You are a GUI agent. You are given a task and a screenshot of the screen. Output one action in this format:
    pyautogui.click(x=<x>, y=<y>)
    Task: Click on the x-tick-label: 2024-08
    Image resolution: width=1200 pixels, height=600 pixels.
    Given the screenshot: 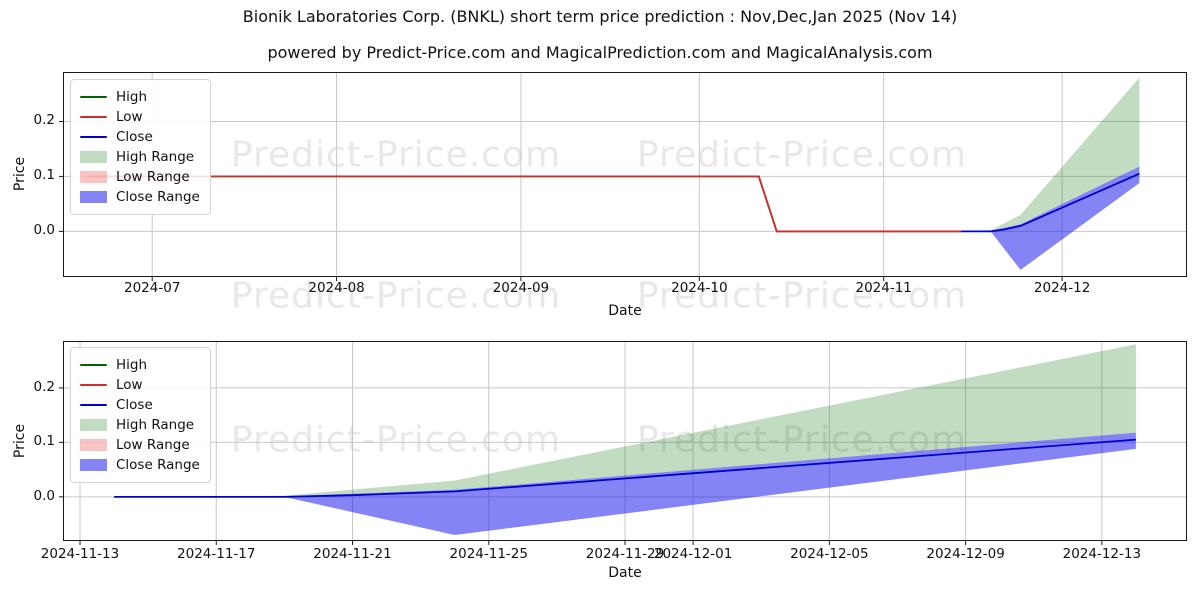 What is the action you would take?
    pyautogui.click(x=336, y=288)
    